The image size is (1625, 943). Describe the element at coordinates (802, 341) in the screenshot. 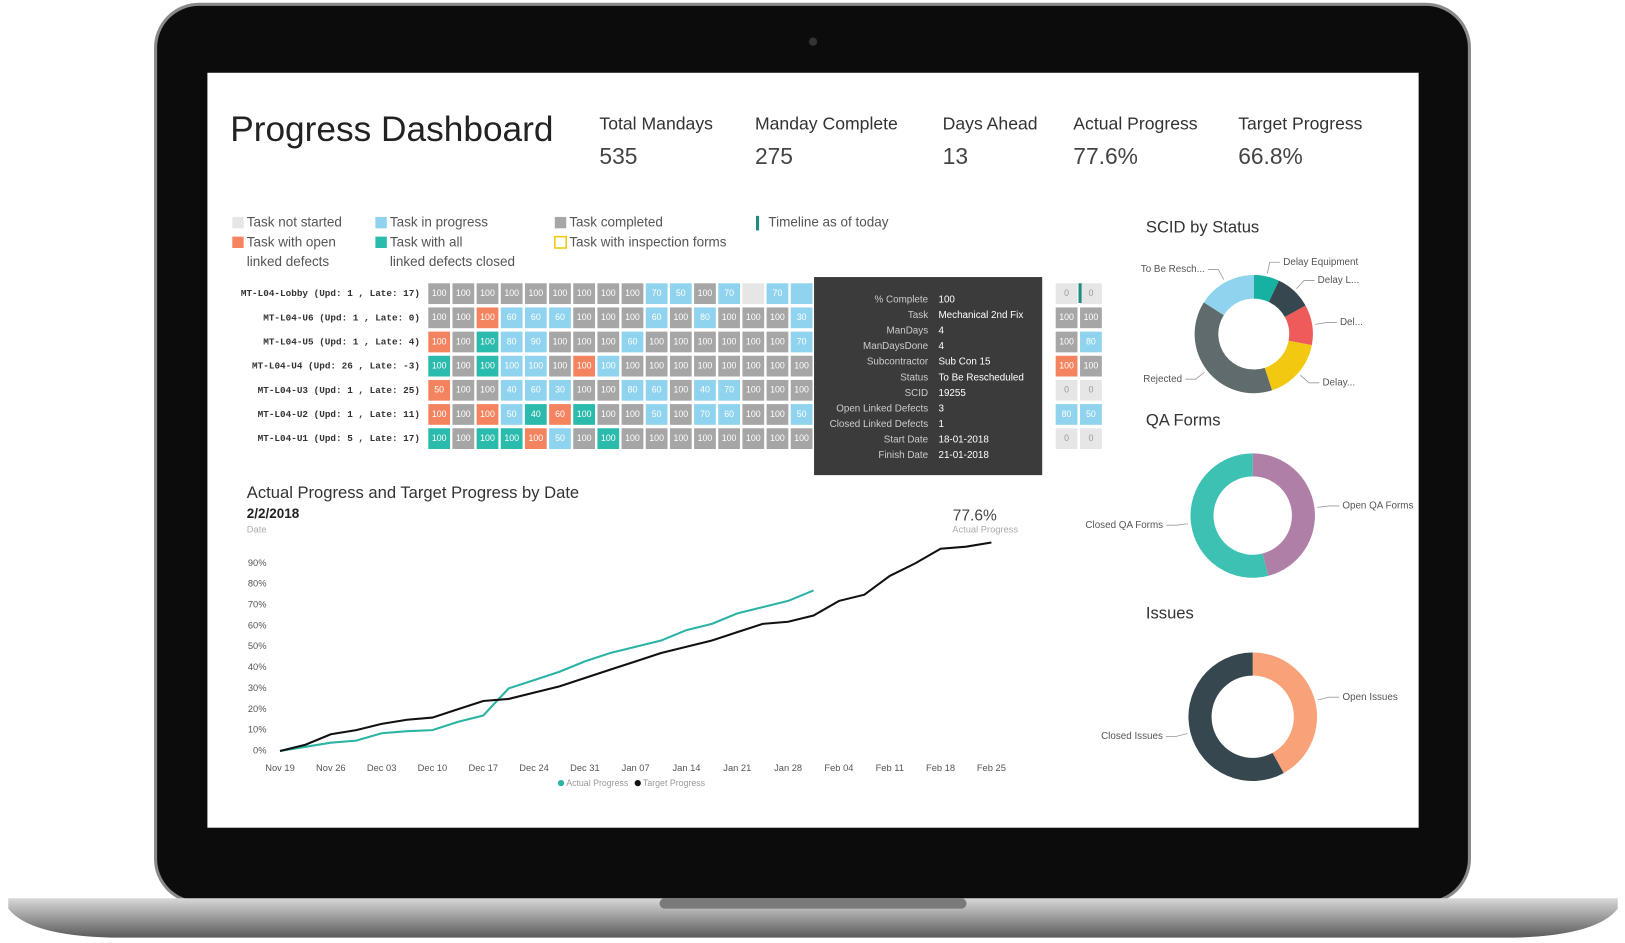

I see `cell-value: 70` at that location.